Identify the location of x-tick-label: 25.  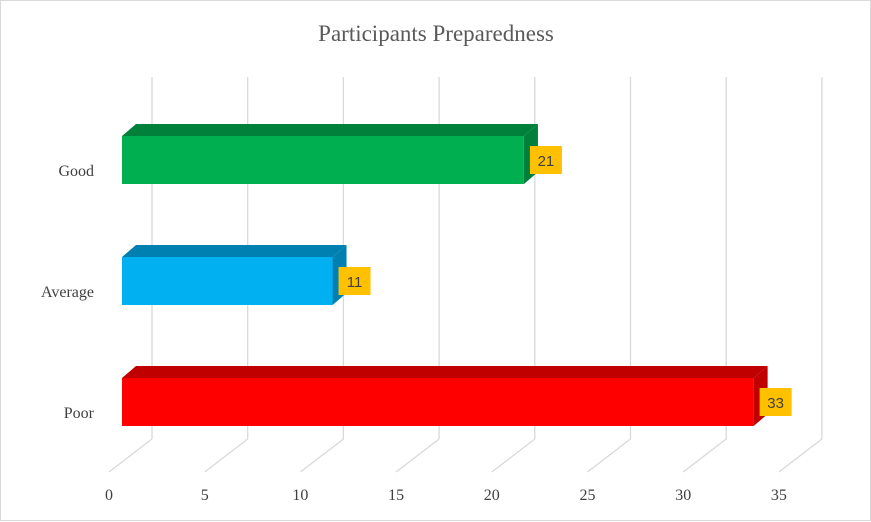
(588, 495).